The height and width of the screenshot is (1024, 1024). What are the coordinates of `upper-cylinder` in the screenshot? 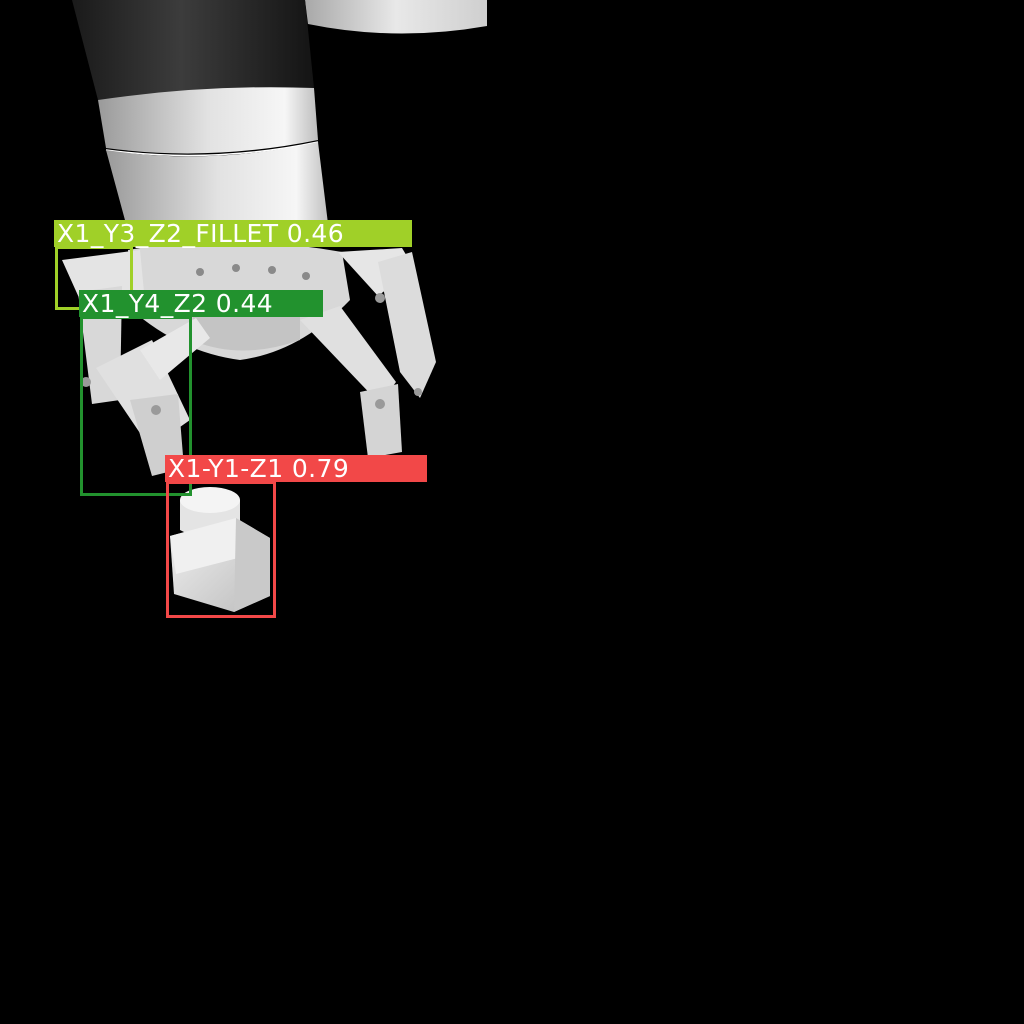 It's located at (396, 17).